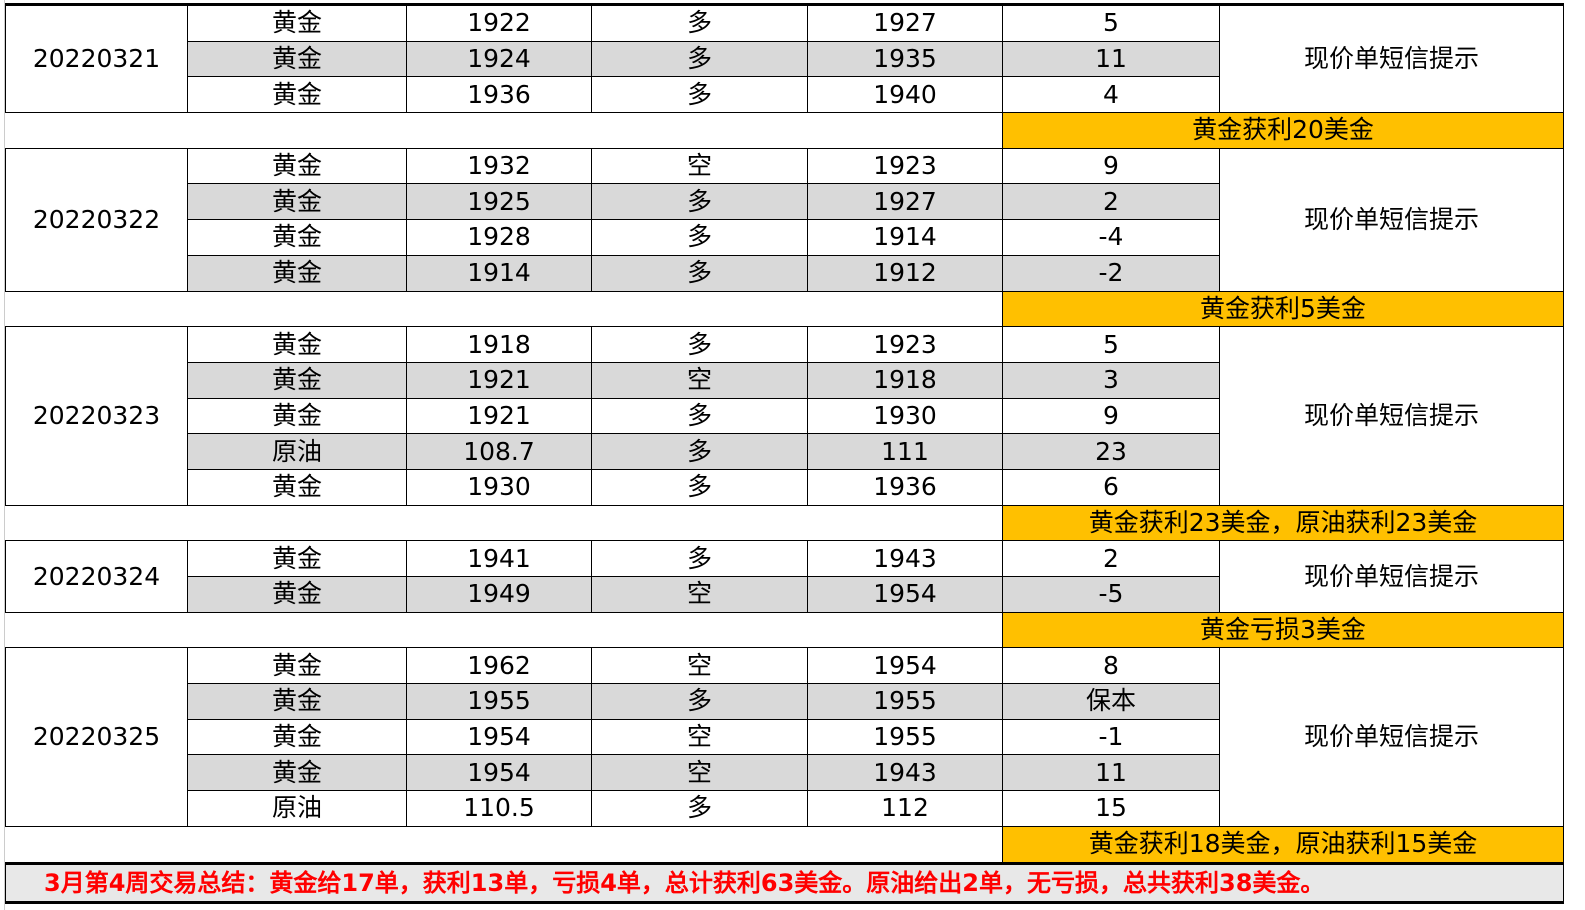 The image size is (1585, 910). I want to click on date-cell: 20220325, so click(96, 737).